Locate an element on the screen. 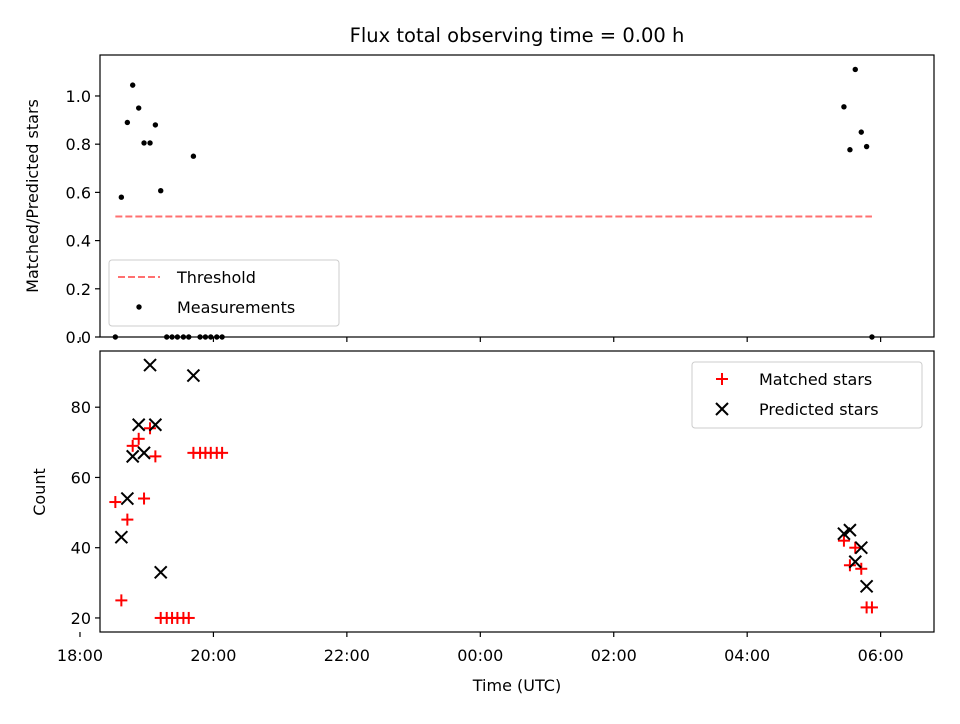  x-tick-label: 06:00 is located at coordinates (881, 655).